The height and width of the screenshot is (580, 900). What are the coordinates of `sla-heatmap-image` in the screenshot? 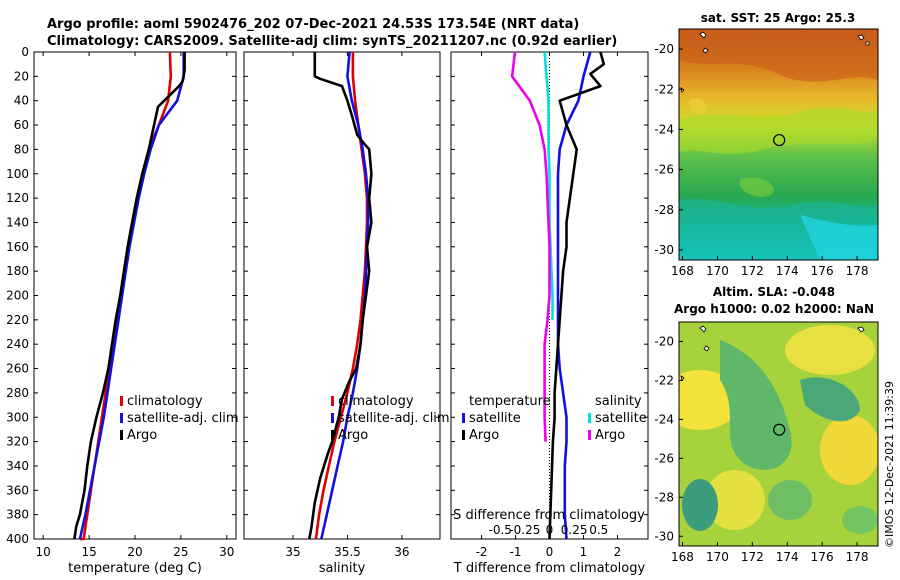 It's located at (778, 434).